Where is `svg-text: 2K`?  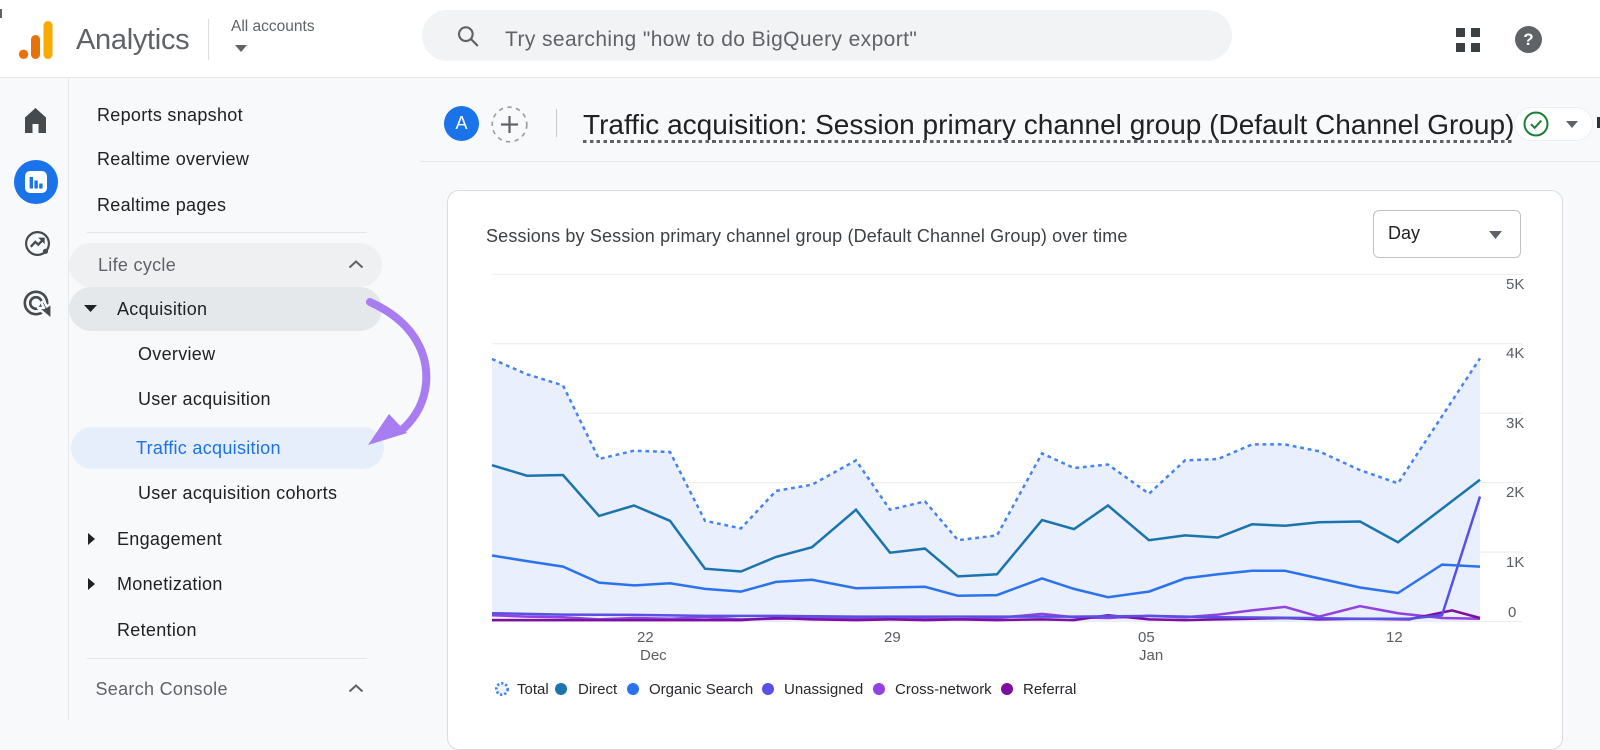 svg-text: 2K is located at coordinates (1515, 492).